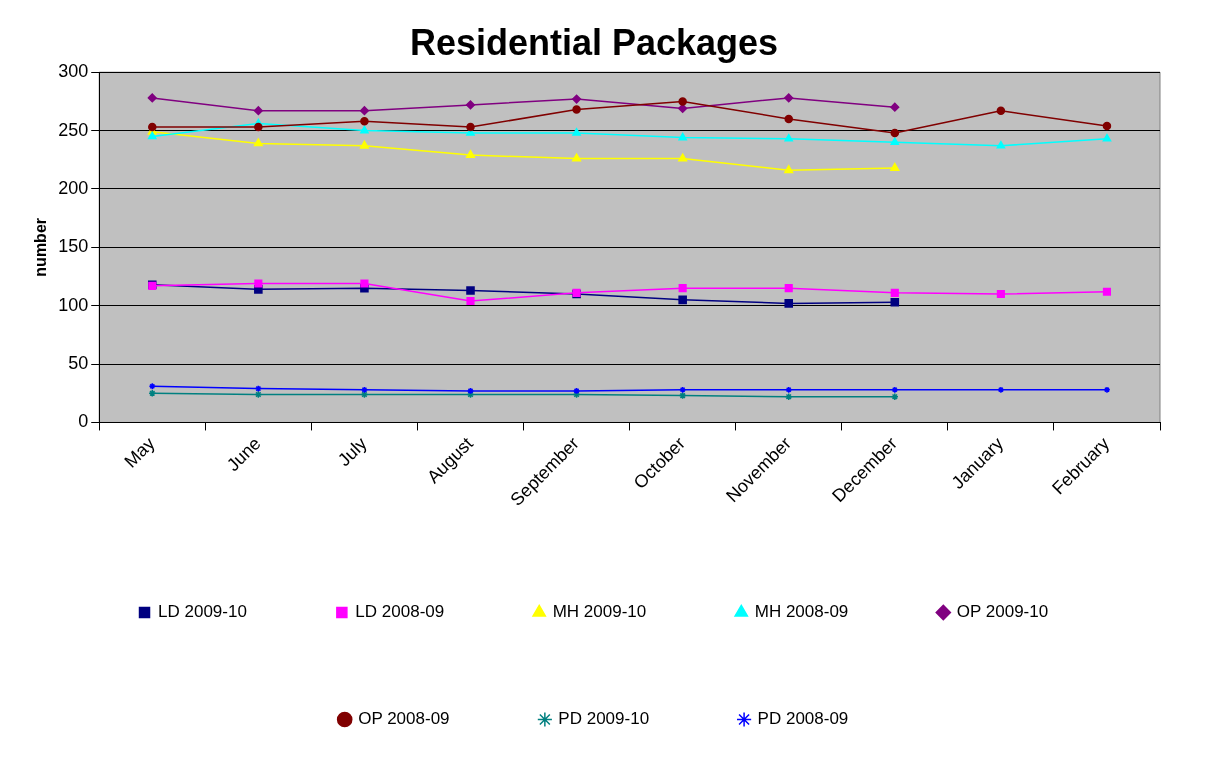 The height and width of the screenshot is (757, 1228). I want to click on legend-label: OP 2008-09, so click(404, 719).